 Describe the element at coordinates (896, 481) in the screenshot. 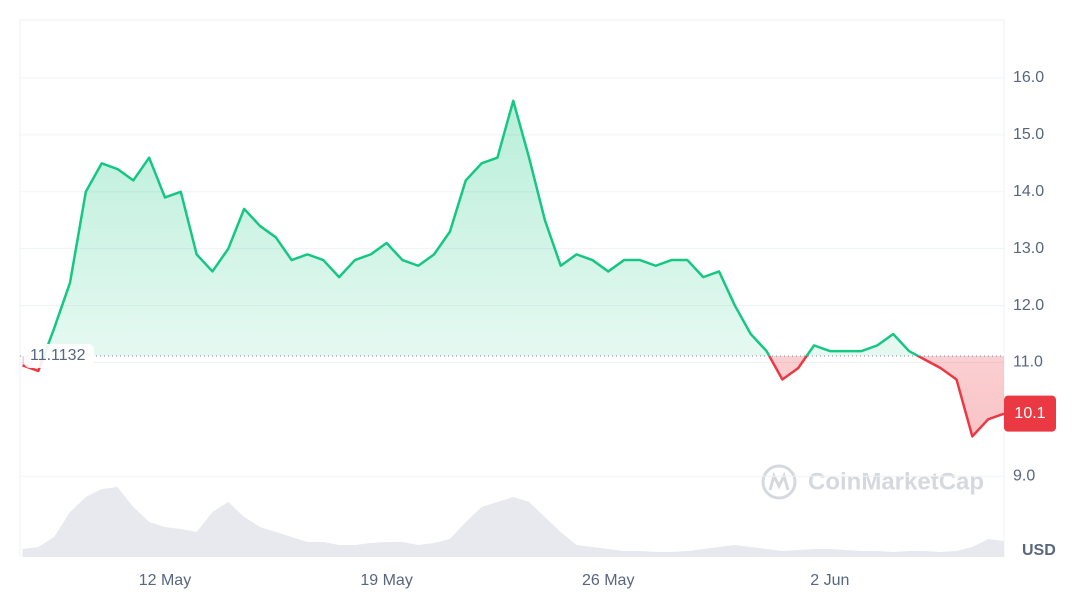

I see `watermark-text: CoinMarketCap` at that location.